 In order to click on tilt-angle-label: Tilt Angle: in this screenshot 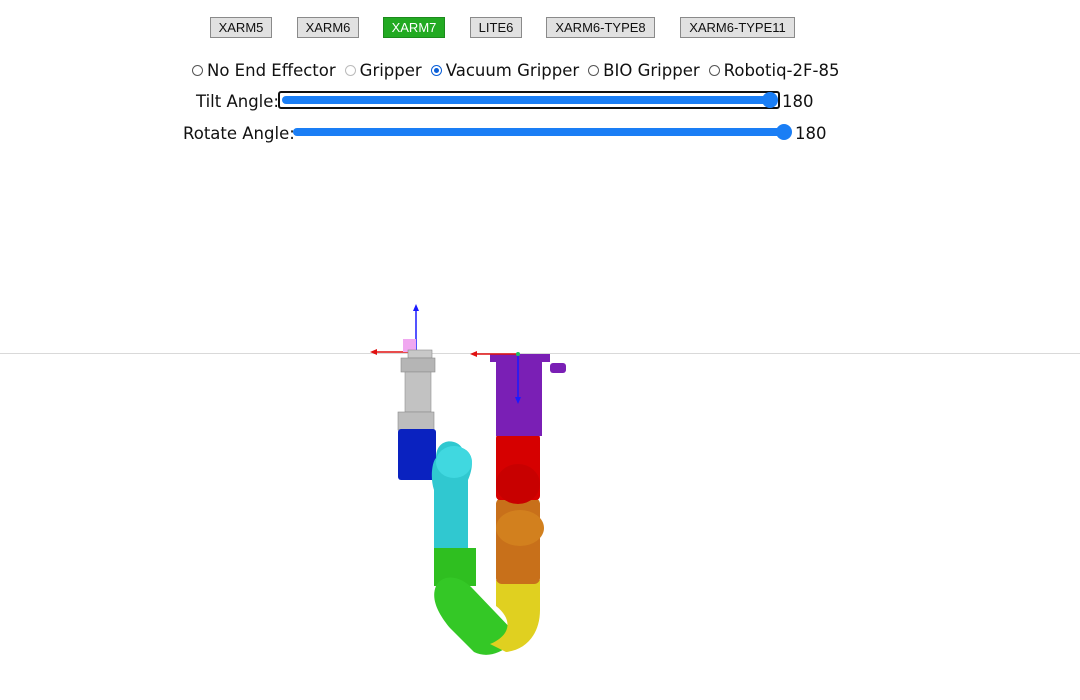, I will do `click(237, 101)`.